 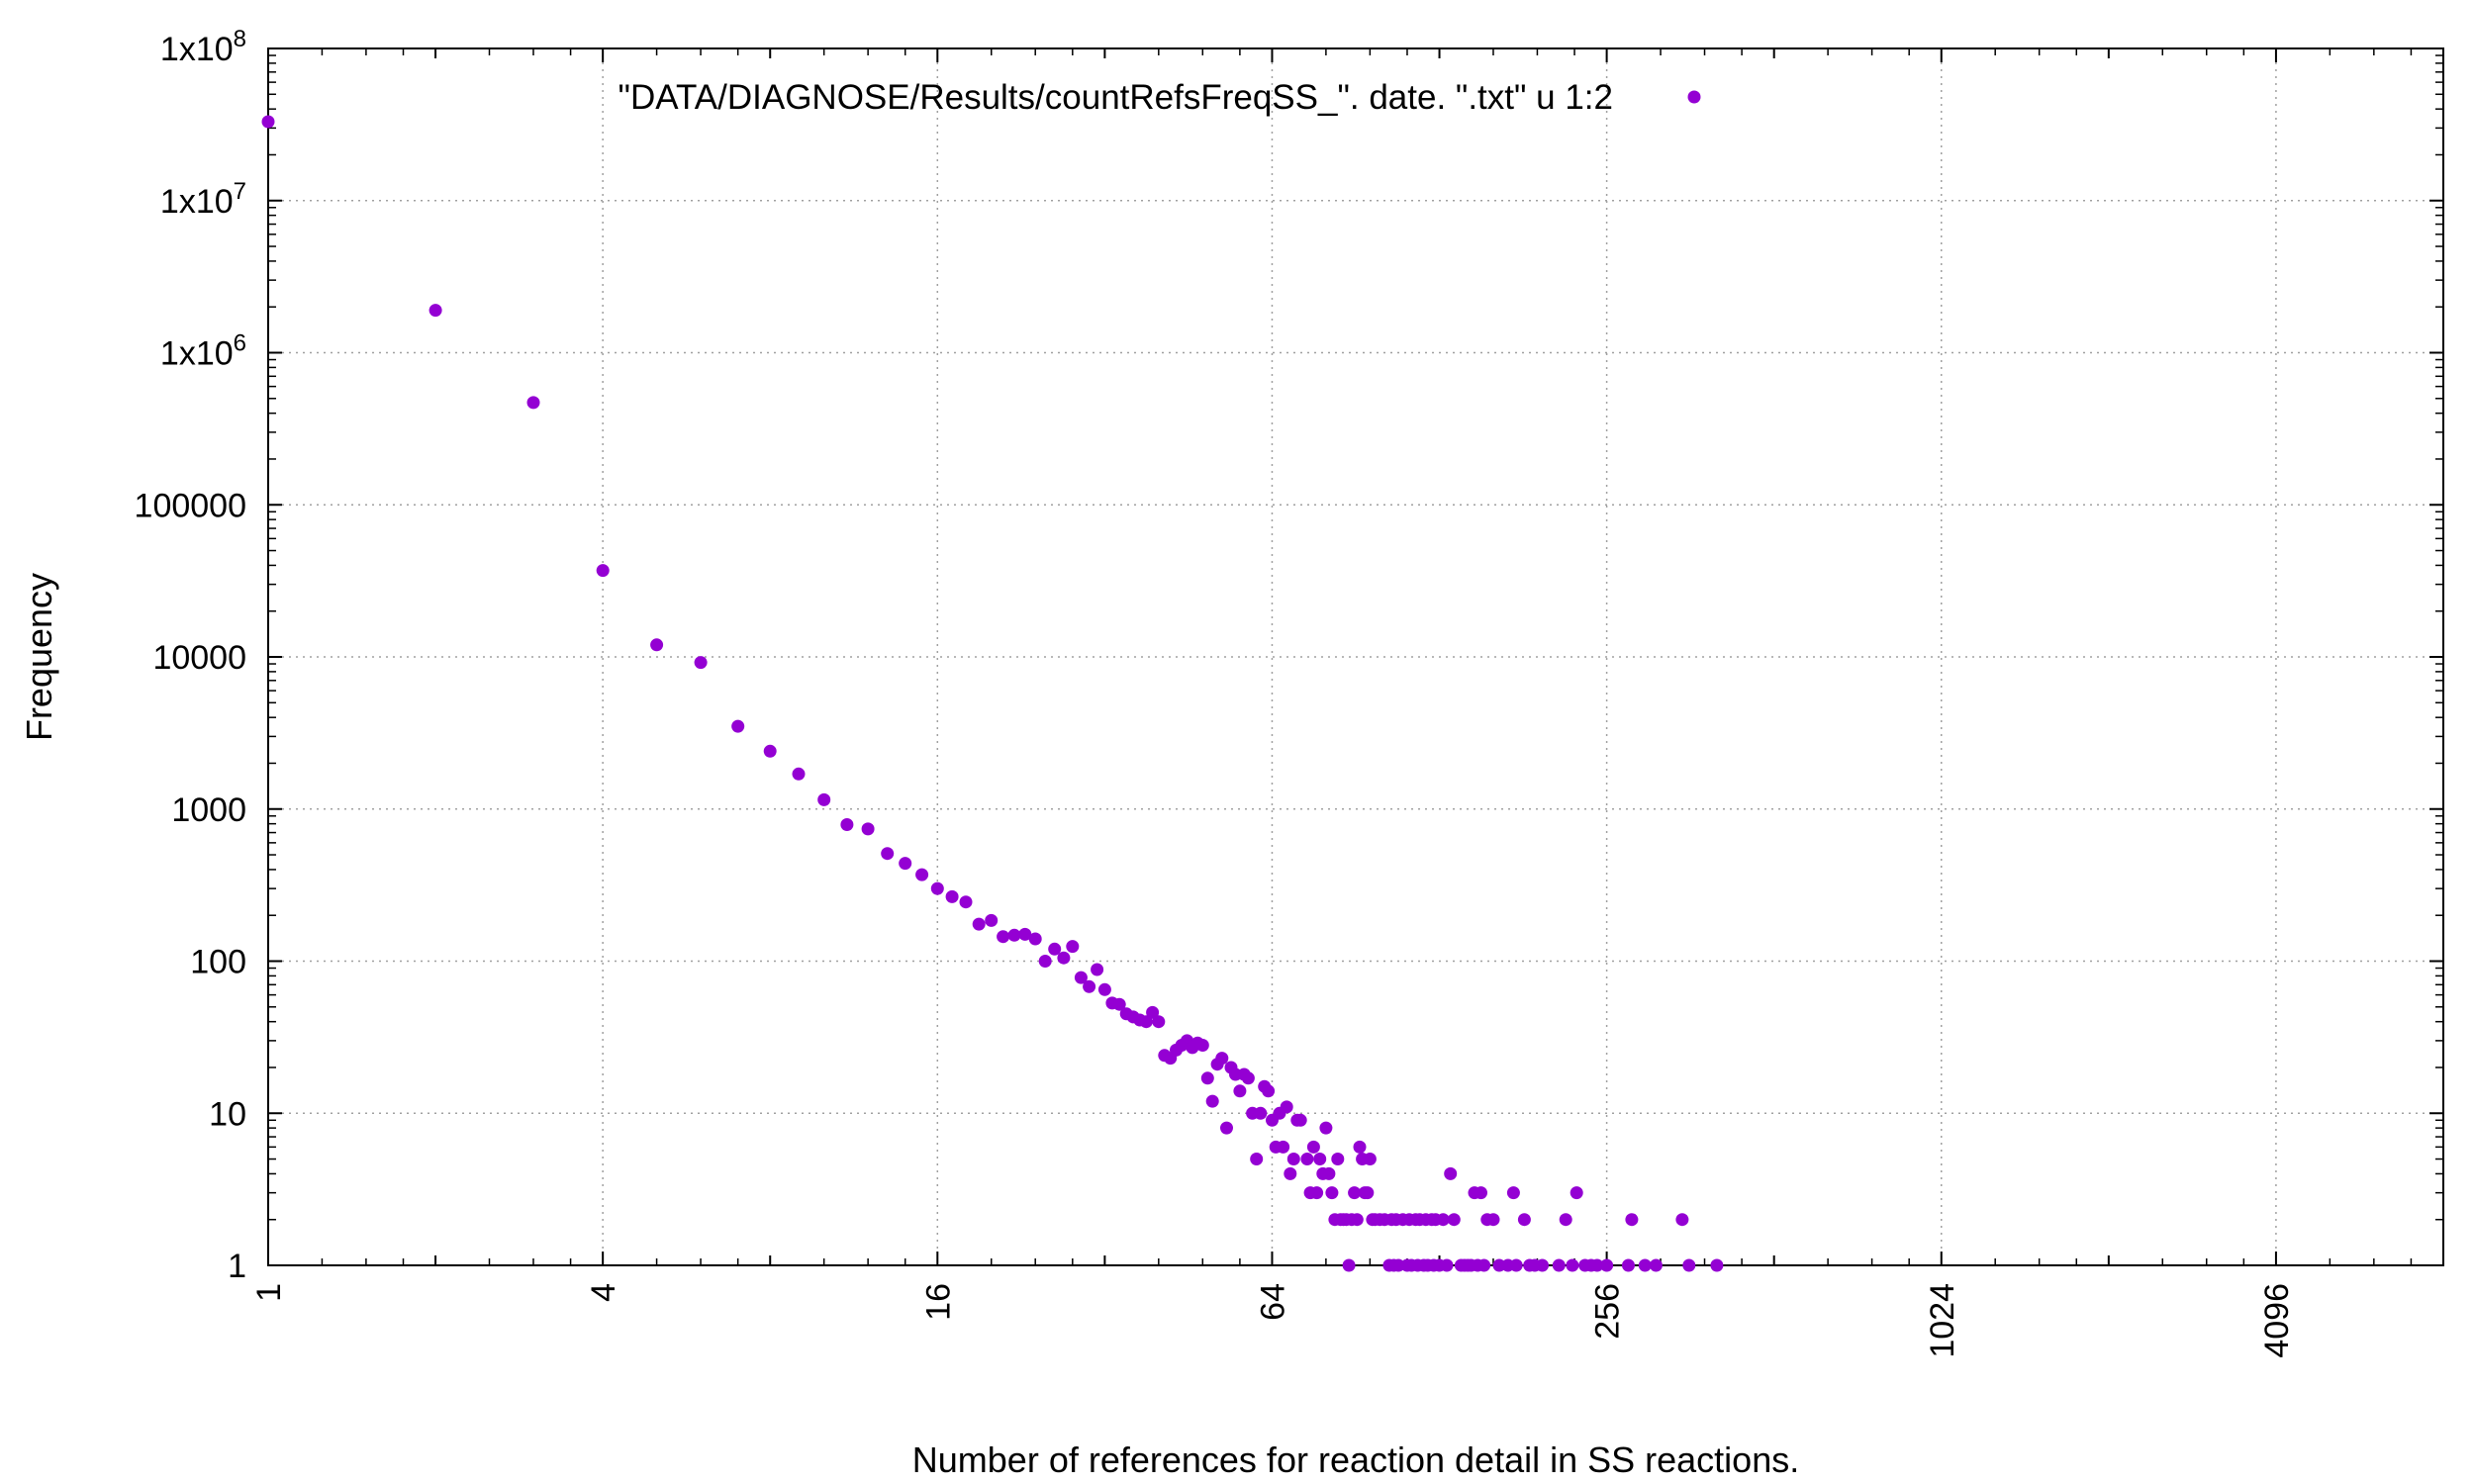 What do you see at coordinates (199, 658) in the screenshot?
I see `y-tick-label: 10000` at bounding box center [199, 658].